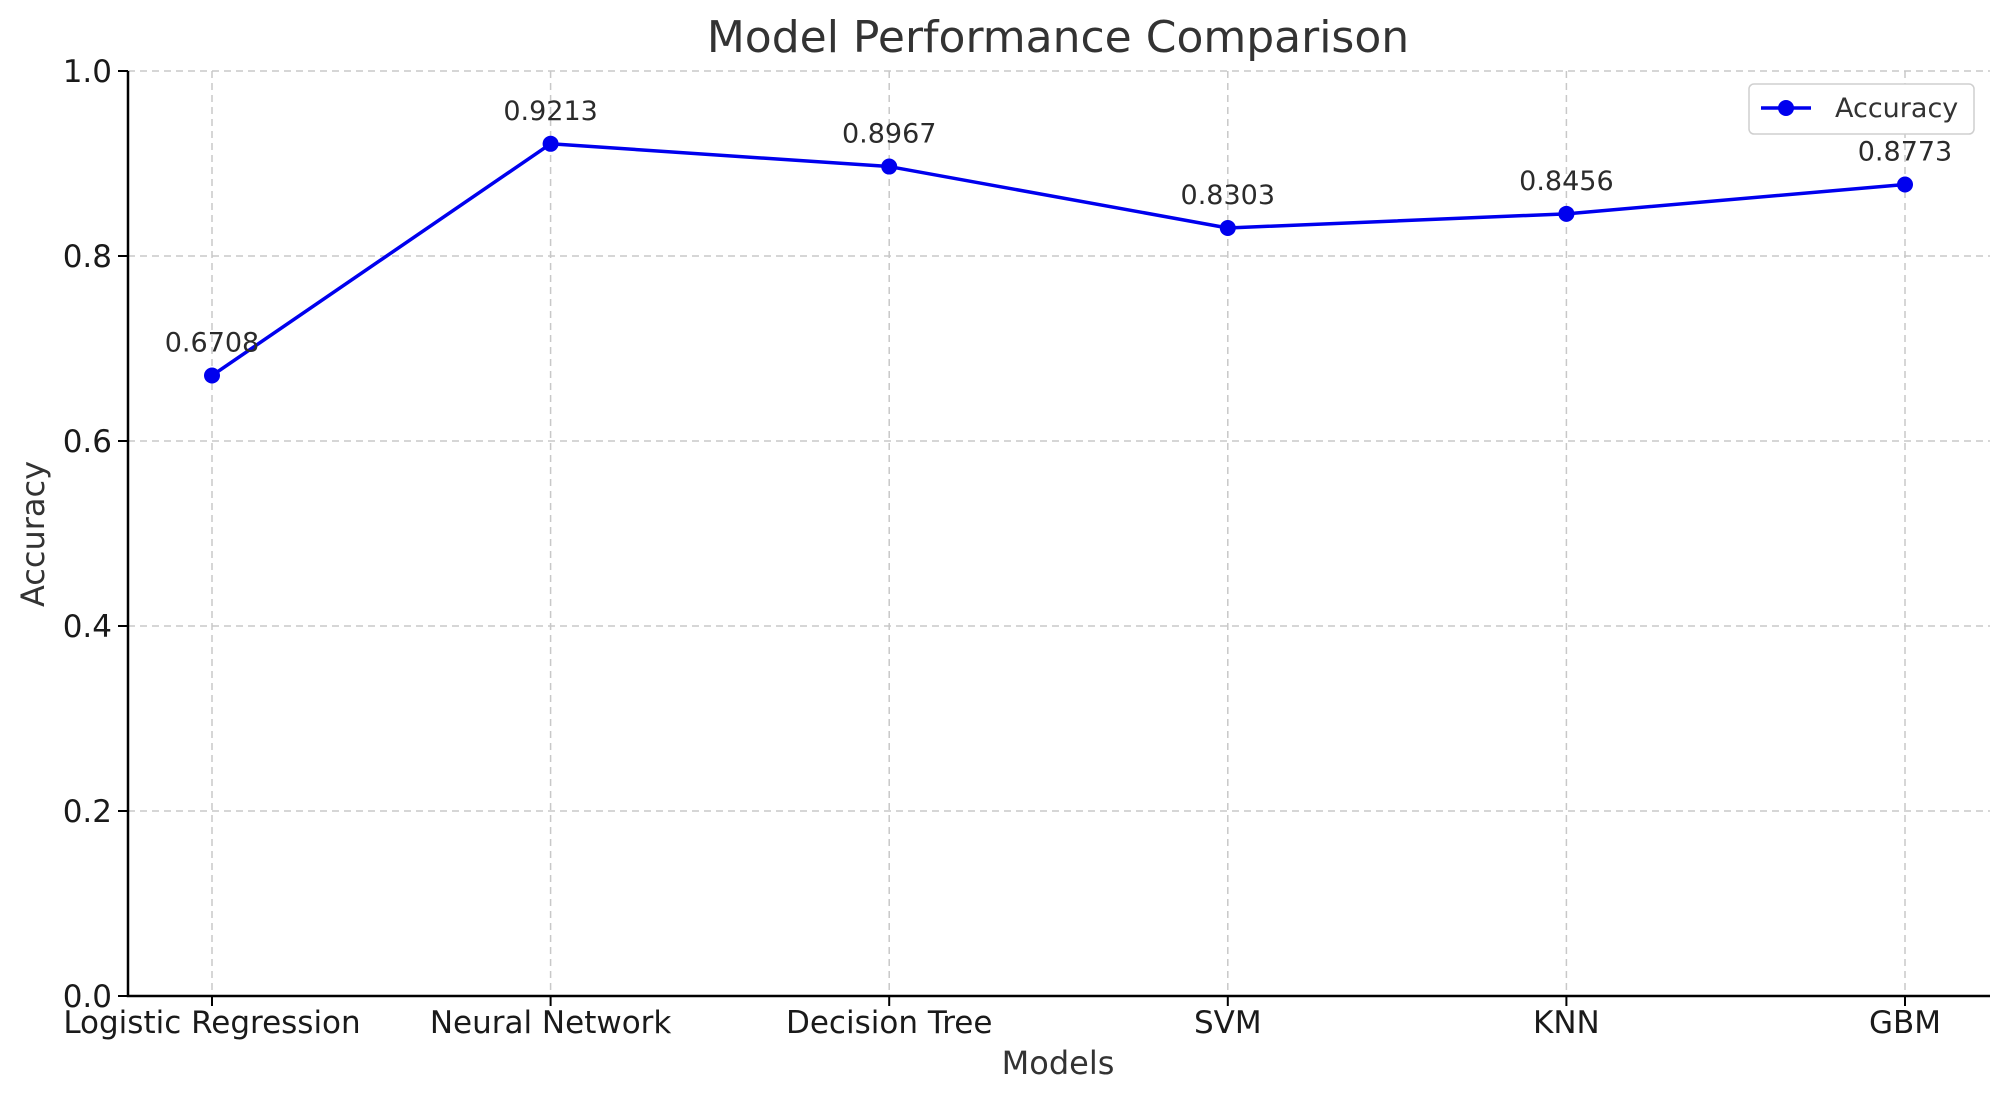  What do you see at coordinates (551, 1023) in the screenshot?
I see `x-tick-label: Neural Network` at bounding box center [551, 1023].